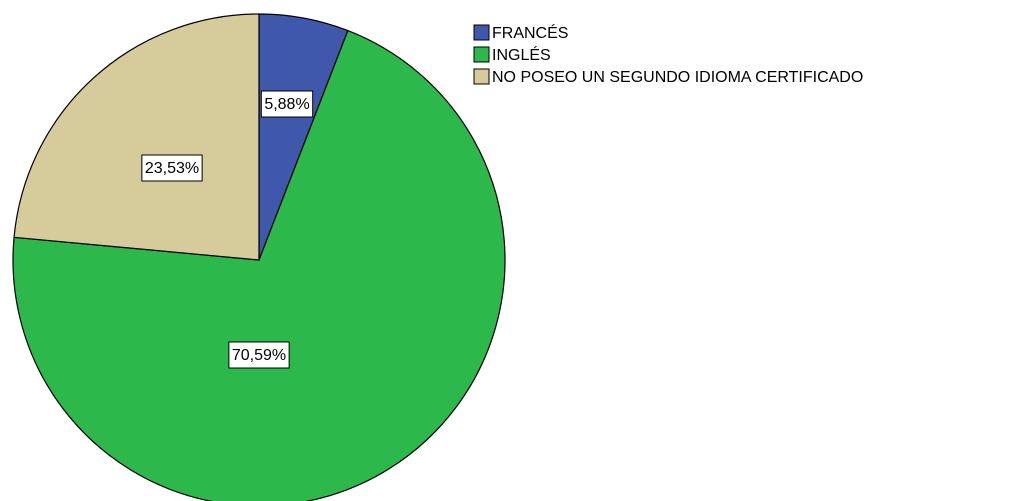 The height and width of the screenshot is (501, 1013). What do you see at coordinates (136, 137) in the screenshot?
I see `pie-slice` at bounding box center [136, 137].